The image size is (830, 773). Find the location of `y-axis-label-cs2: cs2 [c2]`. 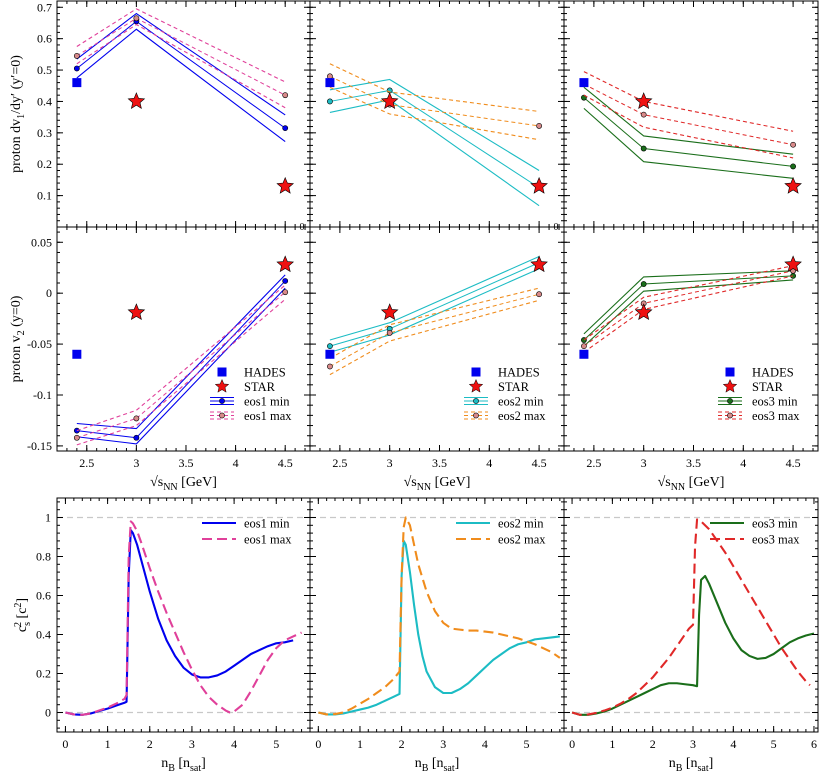

y-axis-label-cs2: cs2 [c2] is located at coordinates (23, 615).